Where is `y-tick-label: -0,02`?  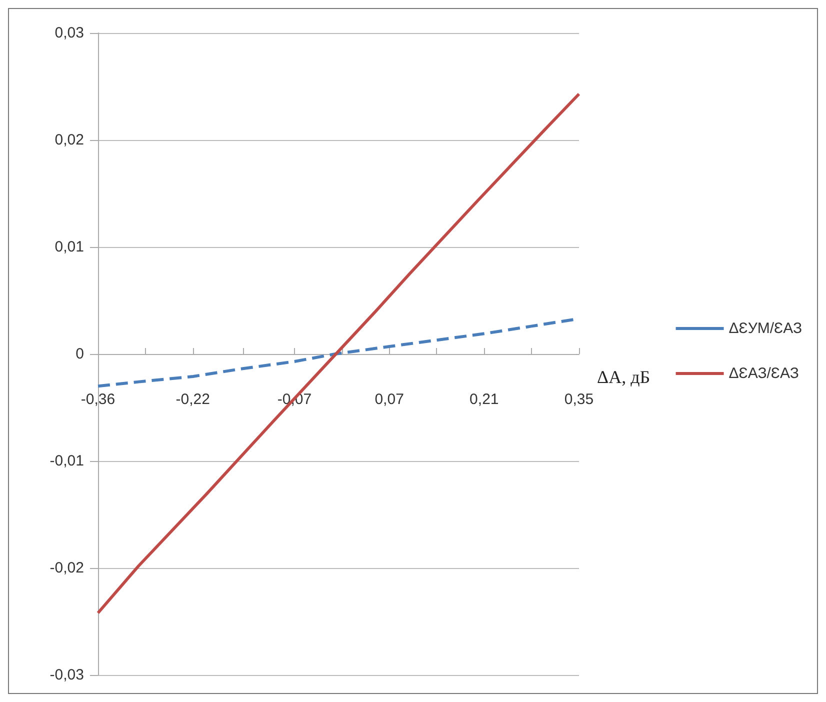
y-tick-label: -0,02 is located at coordinates (67, 568).